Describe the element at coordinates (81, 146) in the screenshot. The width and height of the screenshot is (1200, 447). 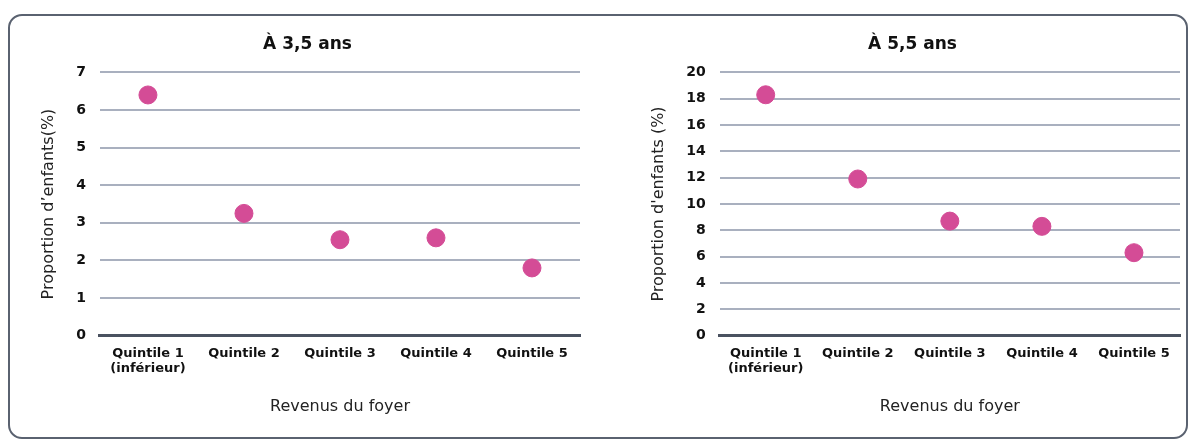
I see `y-tick-label: 5` at that location.